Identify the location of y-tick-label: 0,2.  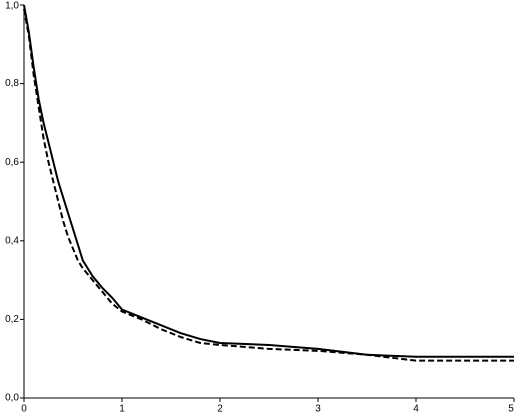
(12, 319).